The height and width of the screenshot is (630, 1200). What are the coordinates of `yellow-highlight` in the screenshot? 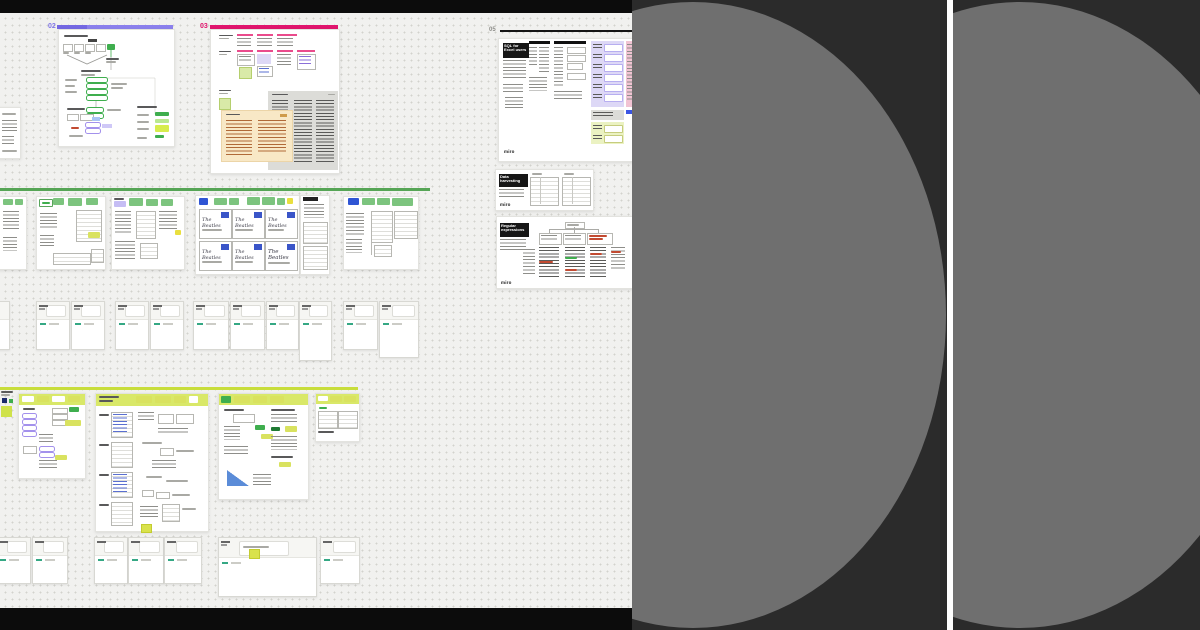 It's located at (178, 232).